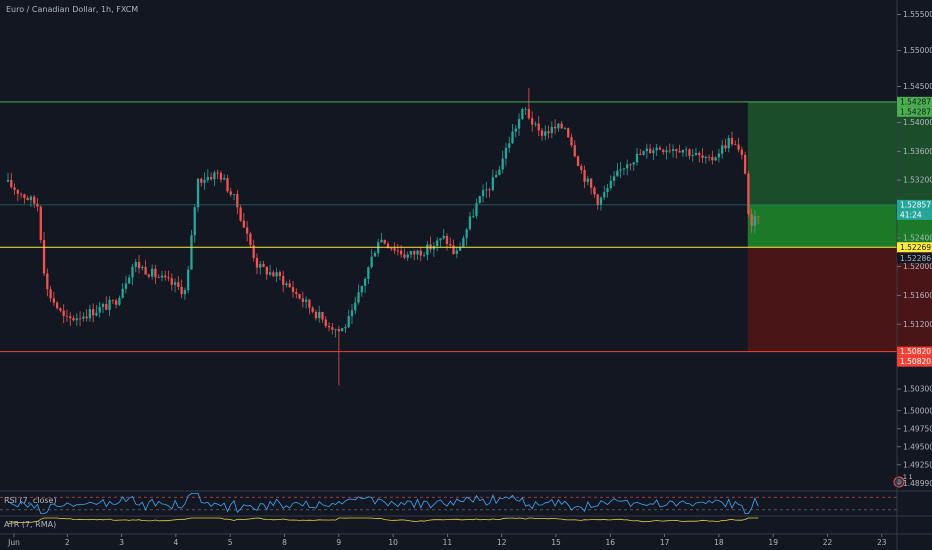 Image resolution: width=932 pixels, height=550 pixels. I want to click on price-tick-label: 1.49250, so click(917, 464).